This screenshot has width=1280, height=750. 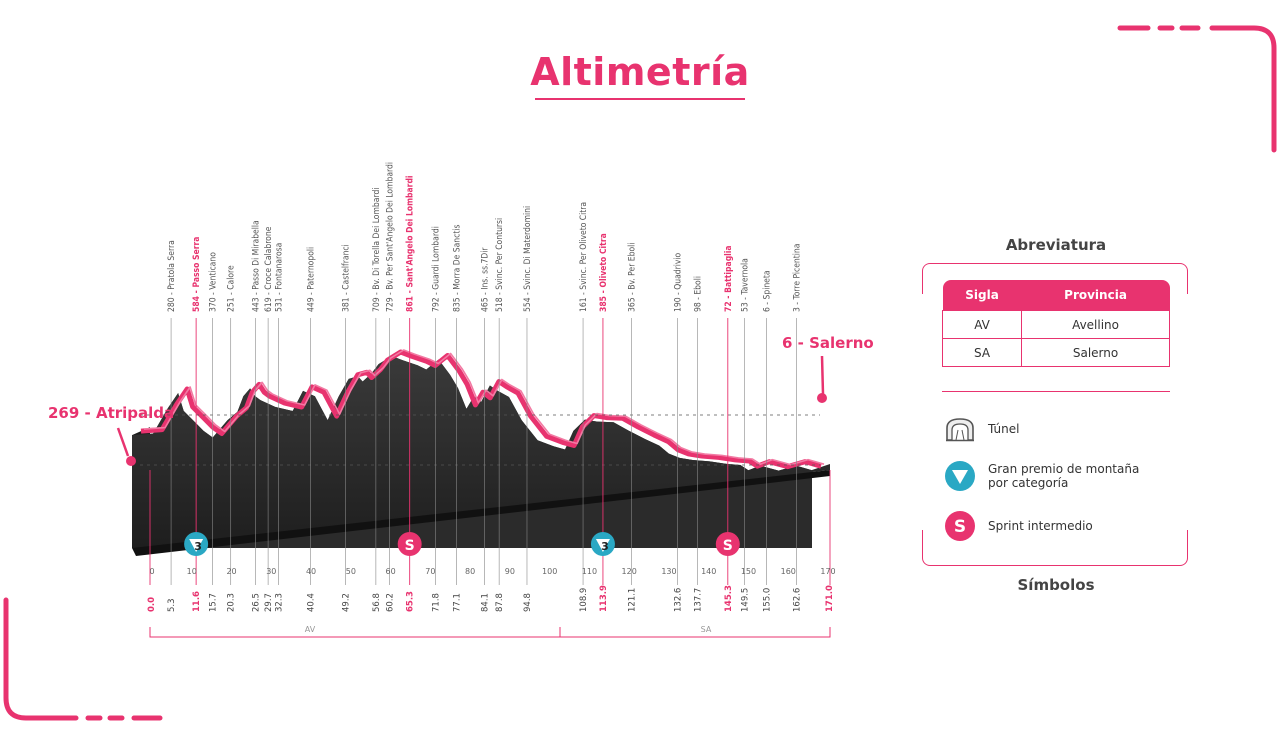 What do you see at coordinates (528, 602) in the screenshot?
I see `waypoint-distance: 94.8` at bounding box center [528, 602].